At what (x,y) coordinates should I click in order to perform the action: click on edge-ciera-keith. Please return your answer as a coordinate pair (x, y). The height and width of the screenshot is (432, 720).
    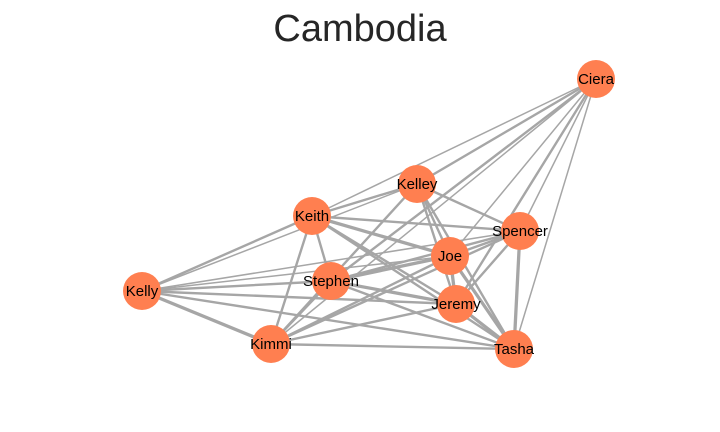
    Looking at the image, I should click on (454, 147).